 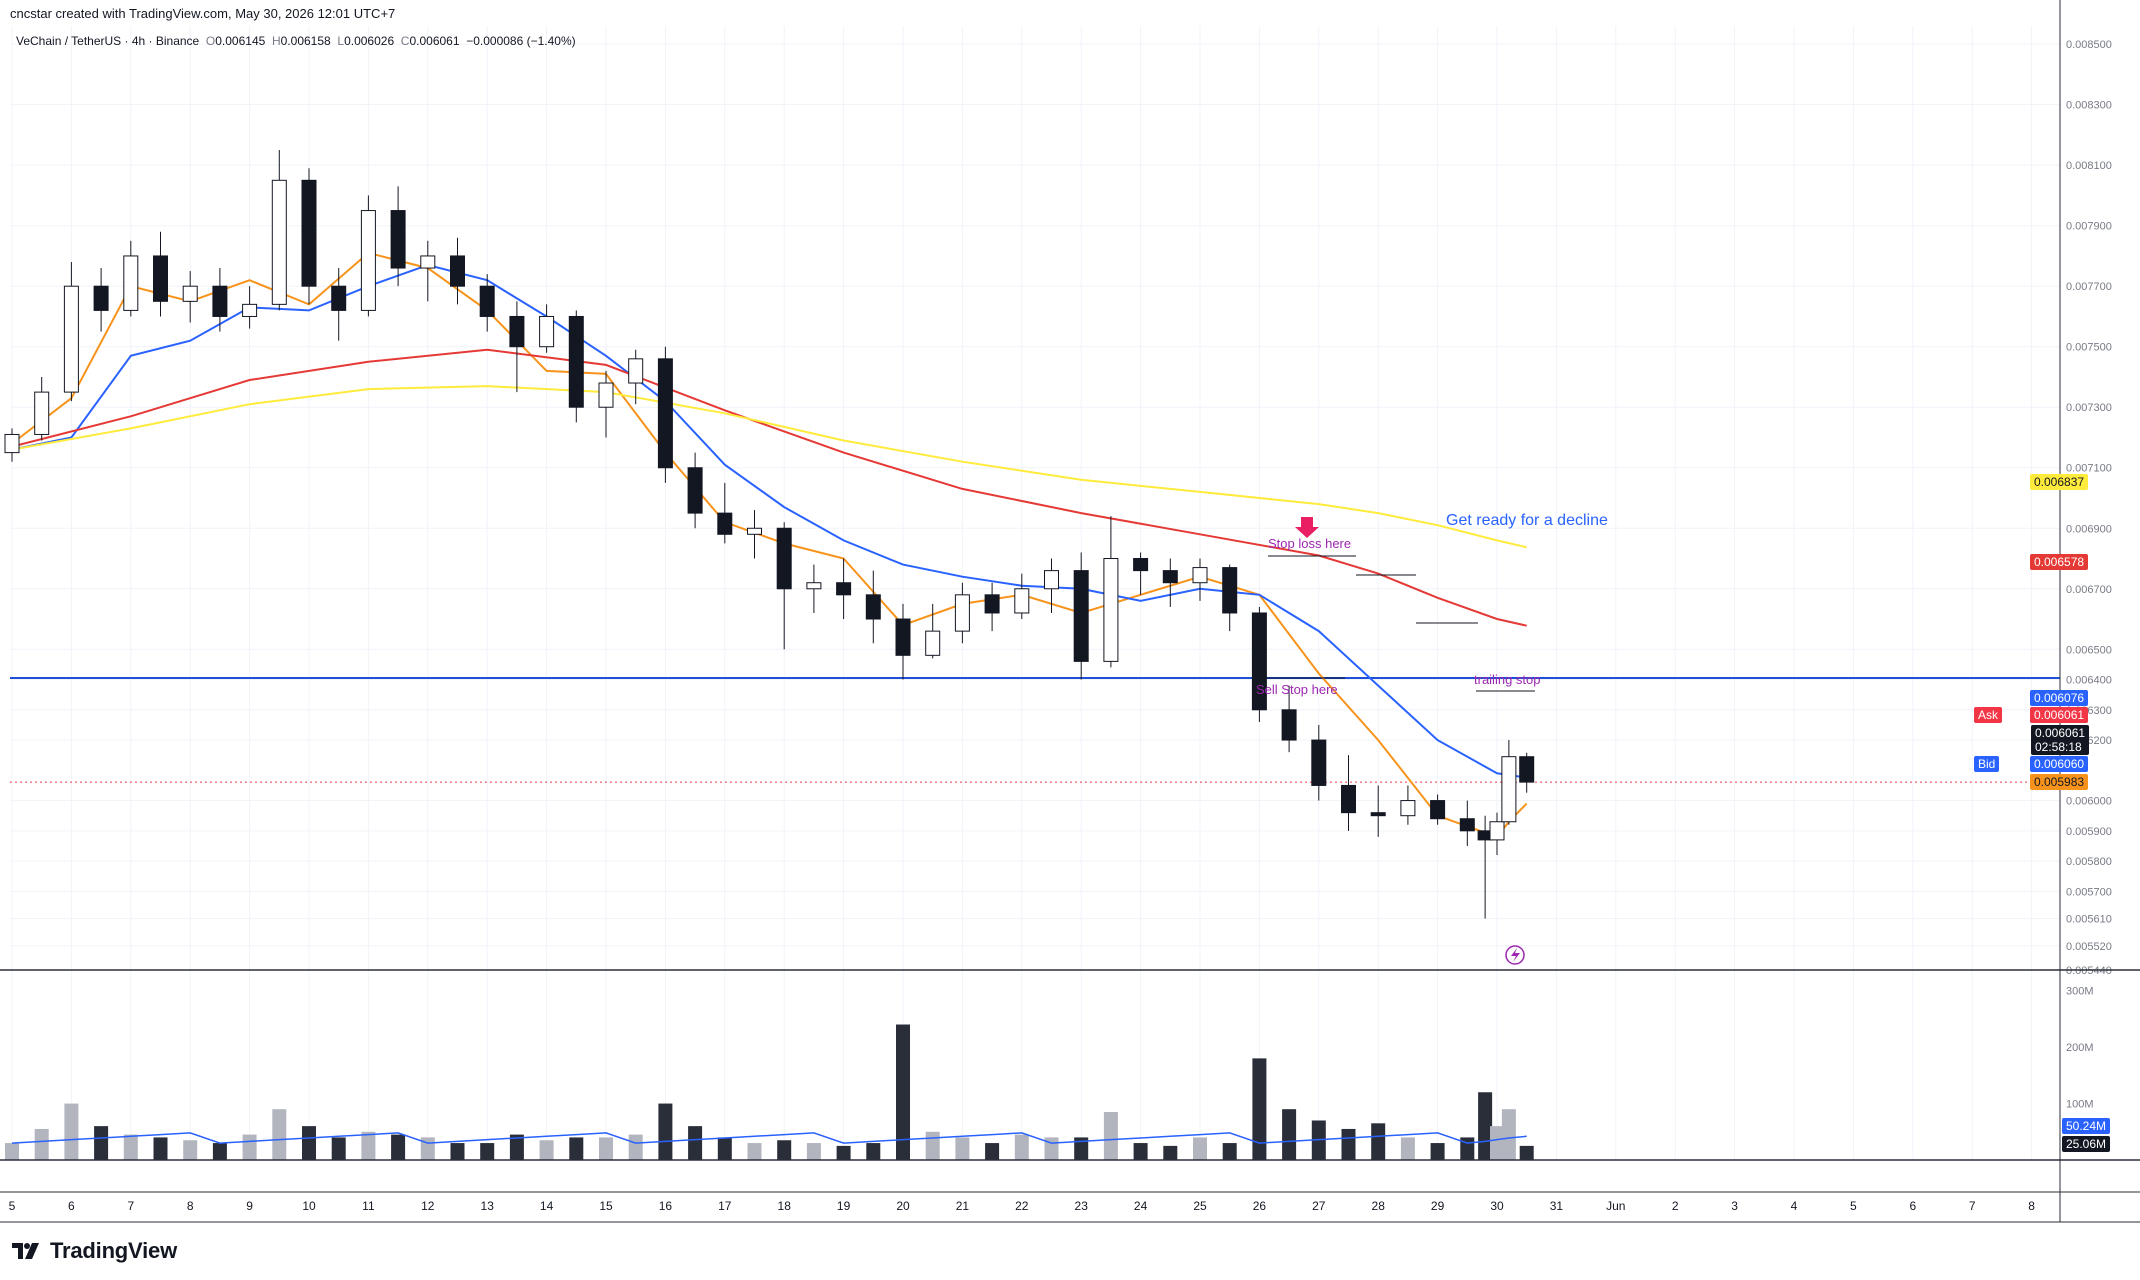 What do you see at coordinates (2060, 733) in the screenshot?
I see `last-price-value: 0.006061` at bounding box center [2060, 733].